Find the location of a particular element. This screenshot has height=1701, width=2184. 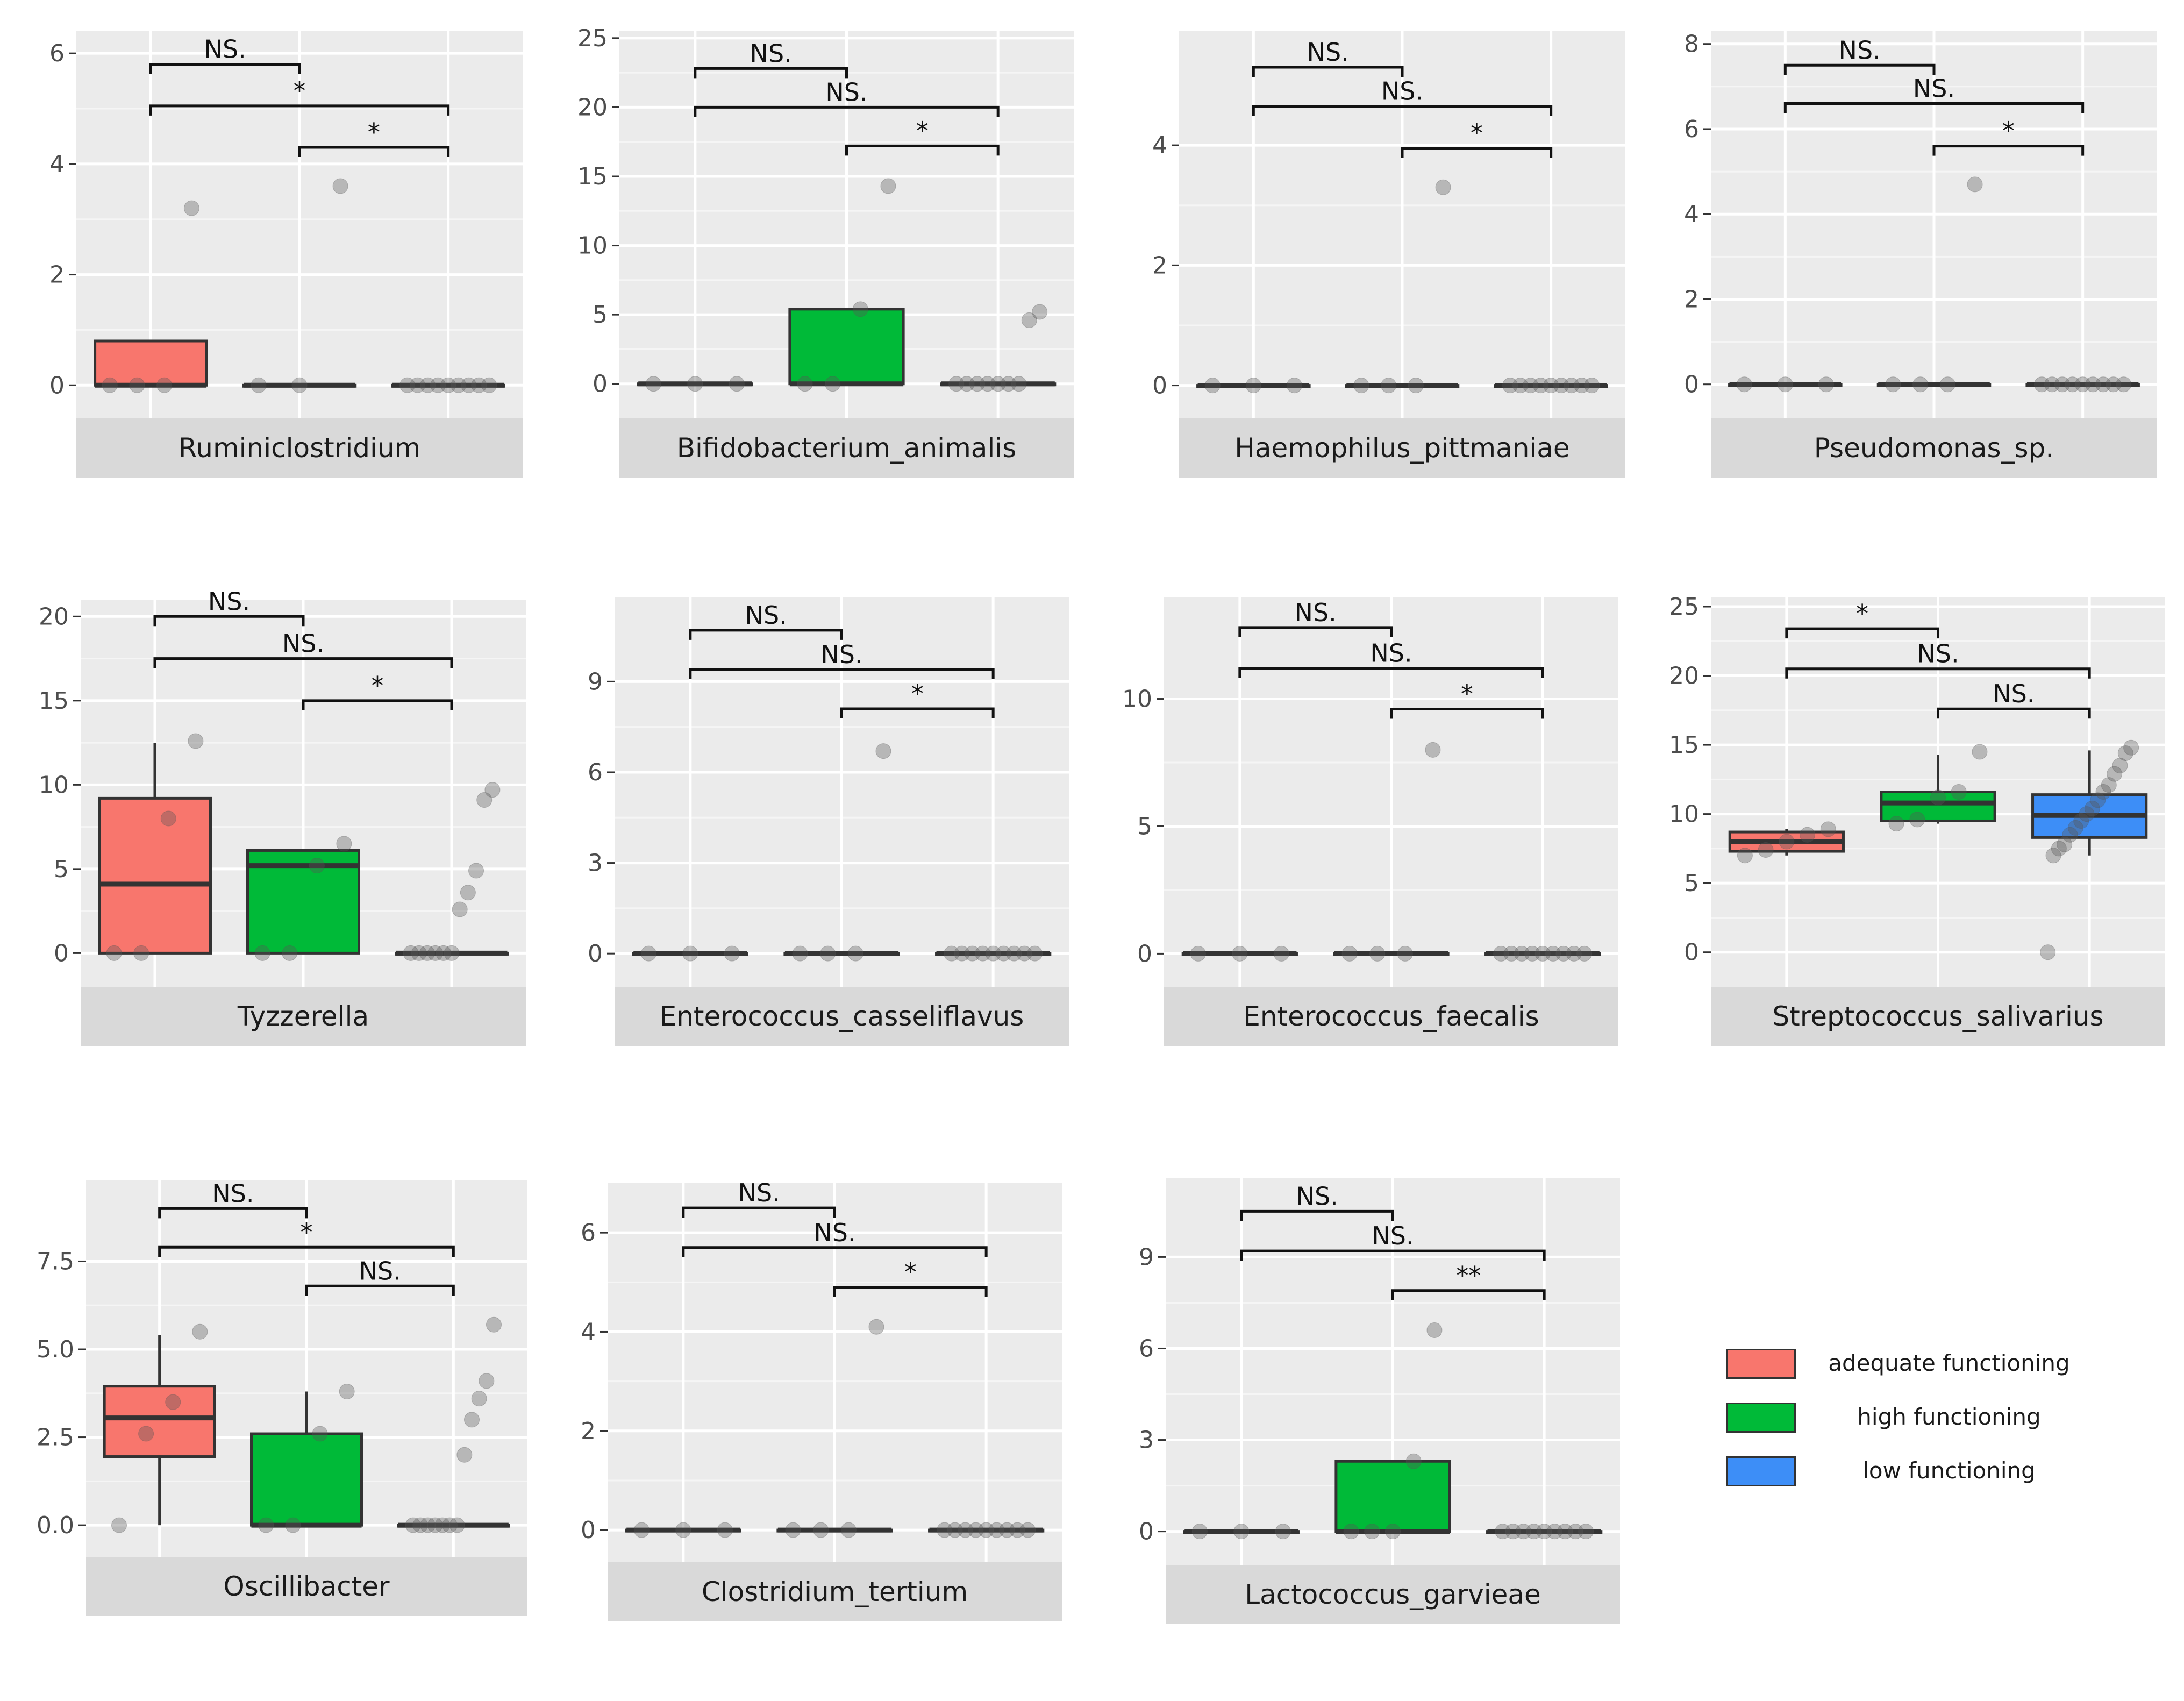

facet-panel: 0 2 4 6 Clostridium_tertium NS. NS. * is located at coordinates (821, 1400).